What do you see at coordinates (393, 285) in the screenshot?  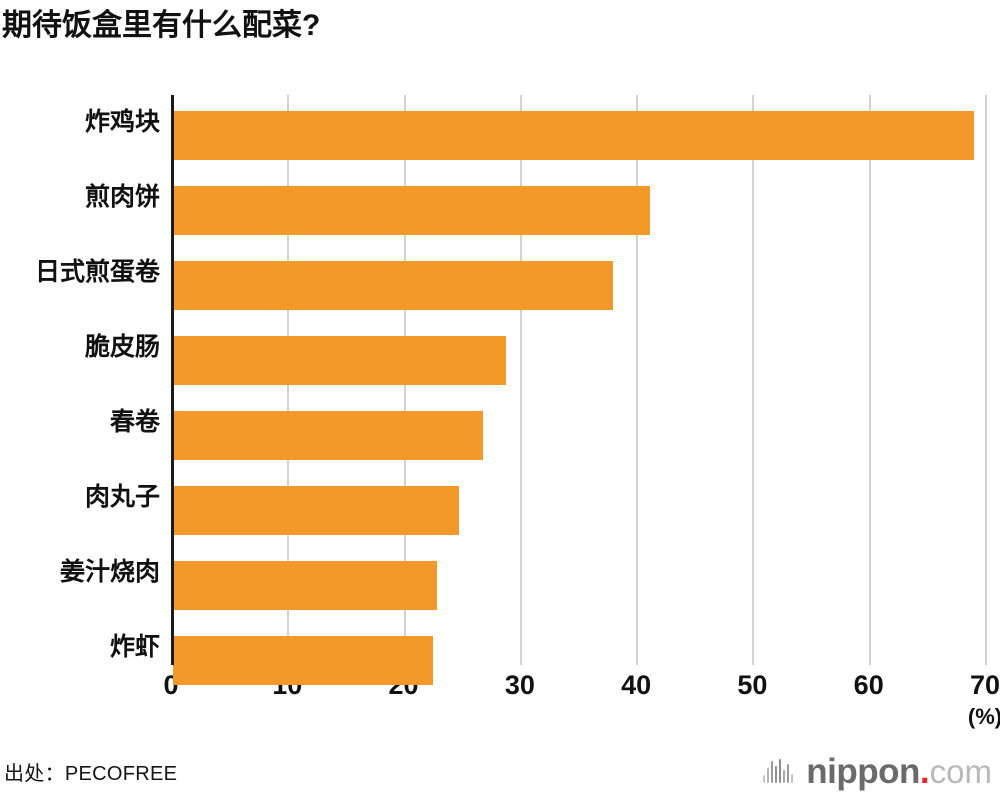 I see `bar-日式煎蛋卷` at bounding box center [393, 285].